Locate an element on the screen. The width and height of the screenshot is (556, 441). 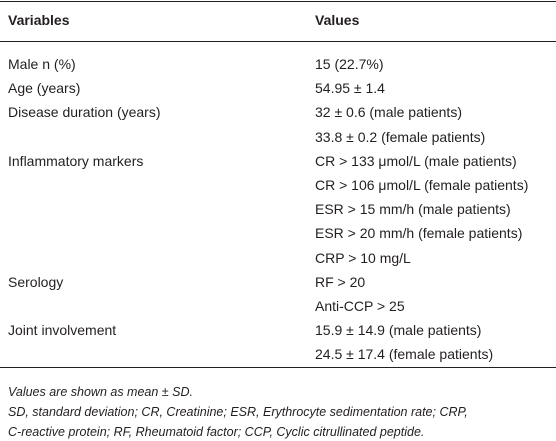
value-cell: Anti-CCP > 25 is located at coordinates (360, 306).